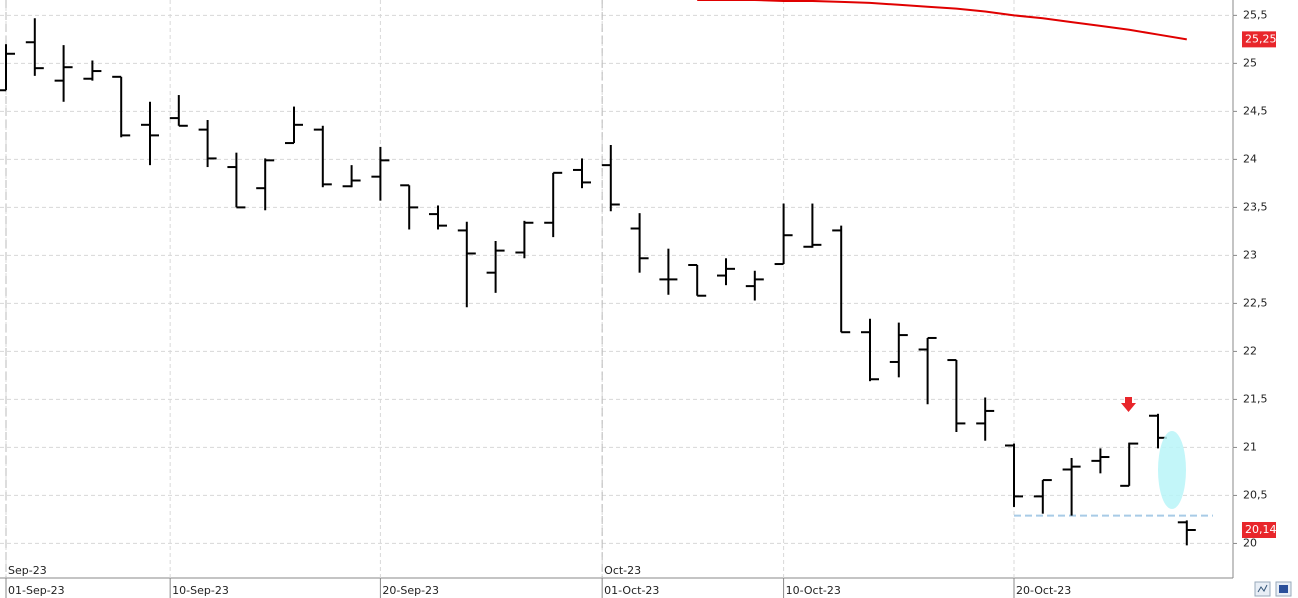 The height and width of the screenshot is (598, 1298). Describe the element at coordinates (27, 570) in the screenshot. I see `month-label: Sep-23` at that location.